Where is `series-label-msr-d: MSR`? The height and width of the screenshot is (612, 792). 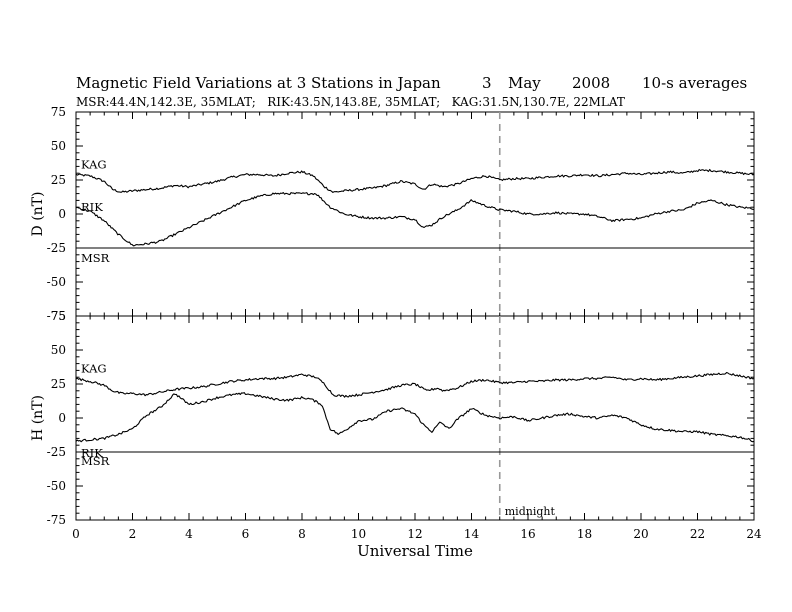 series-label-msr-d: MSR is located at coordinates (95, 258).